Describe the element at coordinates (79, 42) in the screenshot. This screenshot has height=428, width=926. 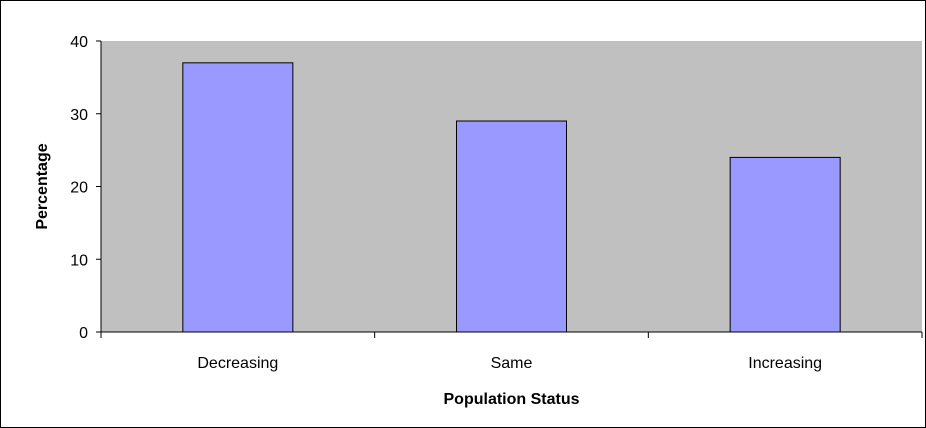
I see `y-tick-label: 40` at that location.